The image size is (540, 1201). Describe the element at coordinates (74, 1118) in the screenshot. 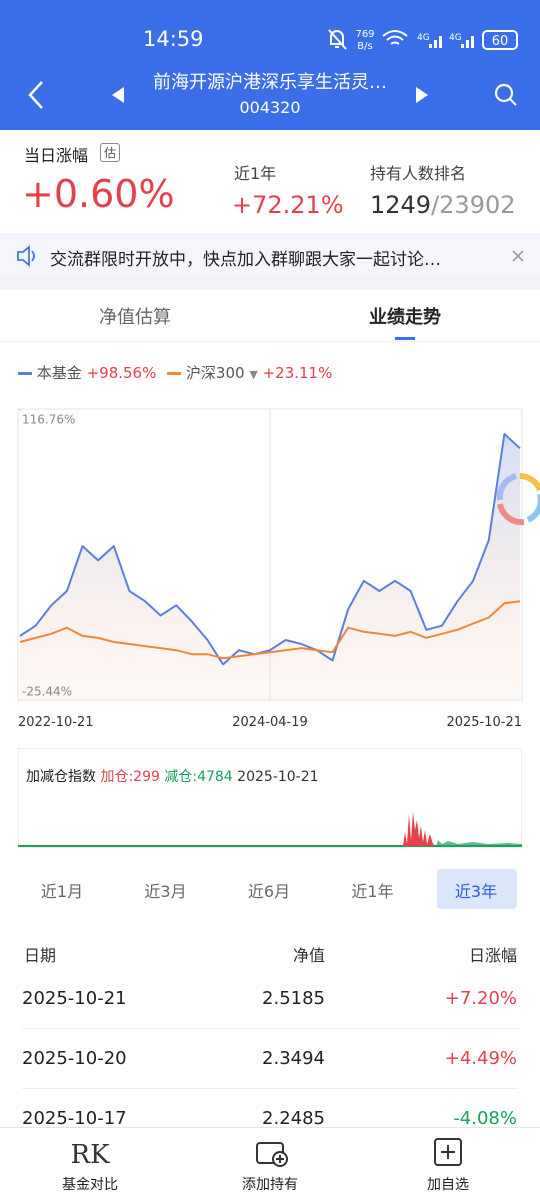

I see `row-date: 2025-10-17` at that location.